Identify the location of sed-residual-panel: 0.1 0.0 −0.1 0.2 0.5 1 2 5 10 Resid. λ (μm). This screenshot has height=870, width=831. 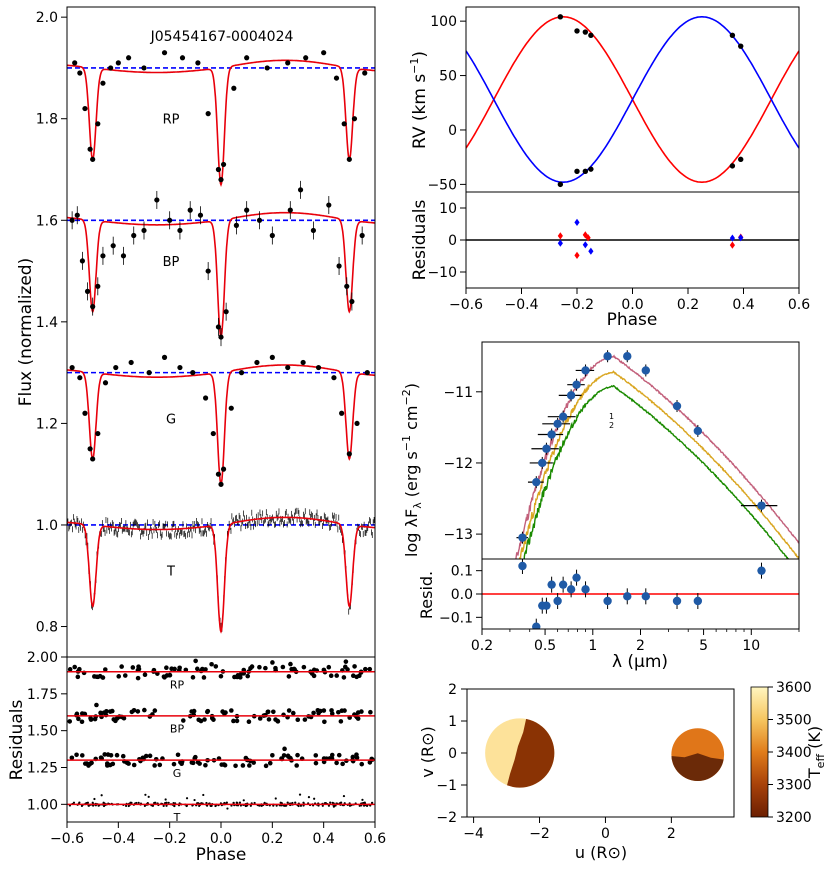
(608, 615).